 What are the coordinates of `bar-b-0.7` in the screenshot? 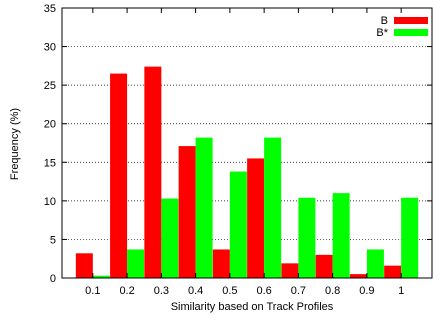 It's located at (290, 270).